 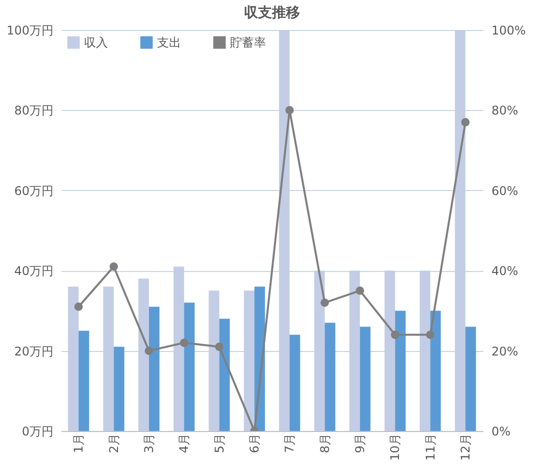 What do you see at coordinates (34, 111) in the screenshot?
I see `y-tick-label: 80万円` at bounding box center [34, 111].